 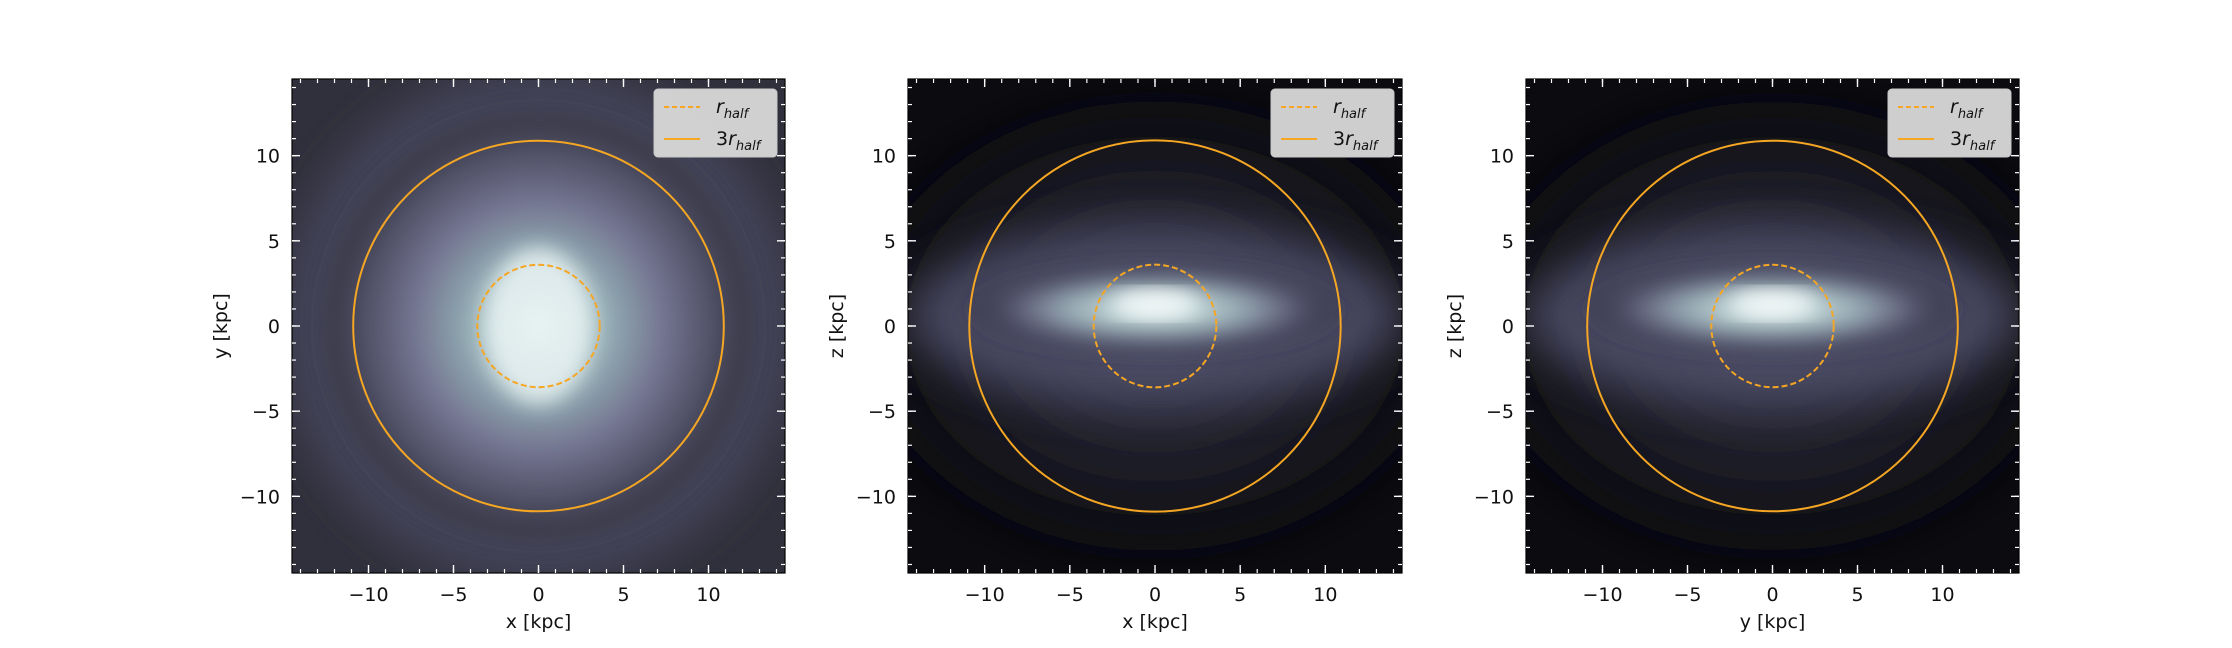 What do you see at coordinates (1773, 622) in the screenshot?
I see `x-axis-label: y [kpc]` at bounding box center [1773, 622].